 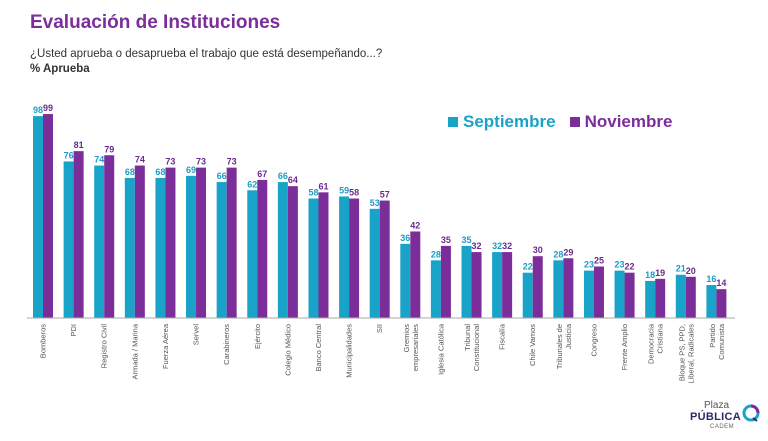 What do you see at coordinates (686, 354) in the screenshot?
I see `category-label-21: Bloque PS, PPD,Liberal, Radicales` at bounding box center [686, 354].